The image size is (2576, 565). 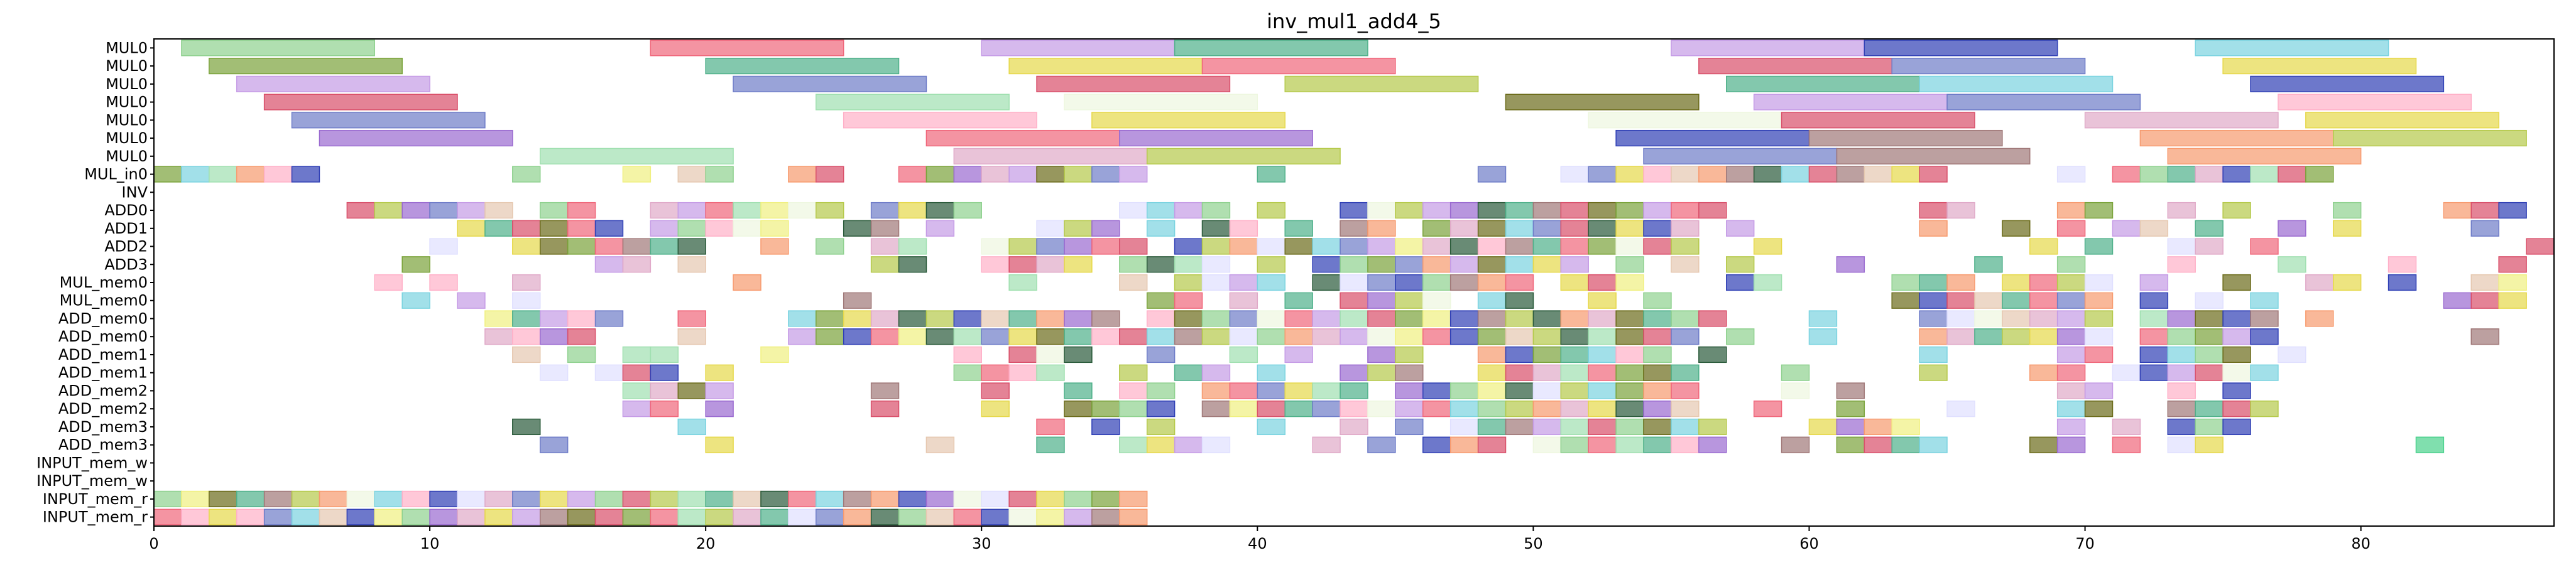 I want to click on row-label: ADD_mem2, so click(x=103, y=408).